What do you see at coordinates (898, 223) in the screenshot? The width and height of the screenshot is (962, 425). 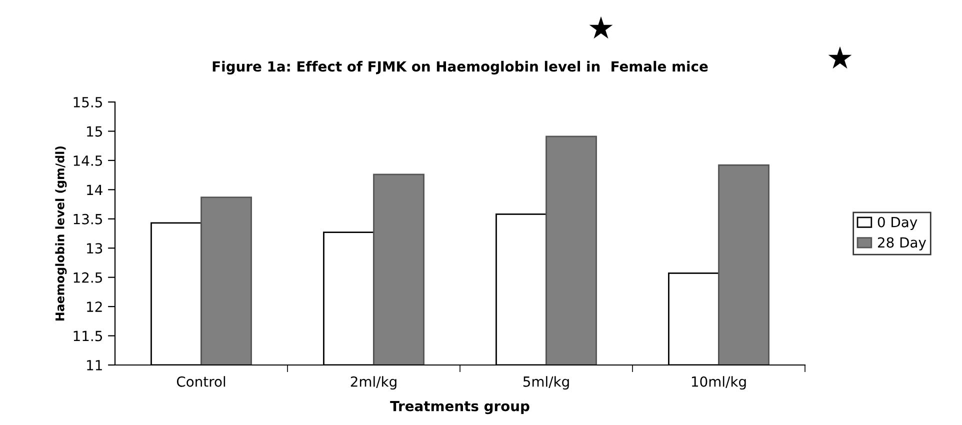 I see `legend-label: 0 Day` at bounding box center [898, 223].